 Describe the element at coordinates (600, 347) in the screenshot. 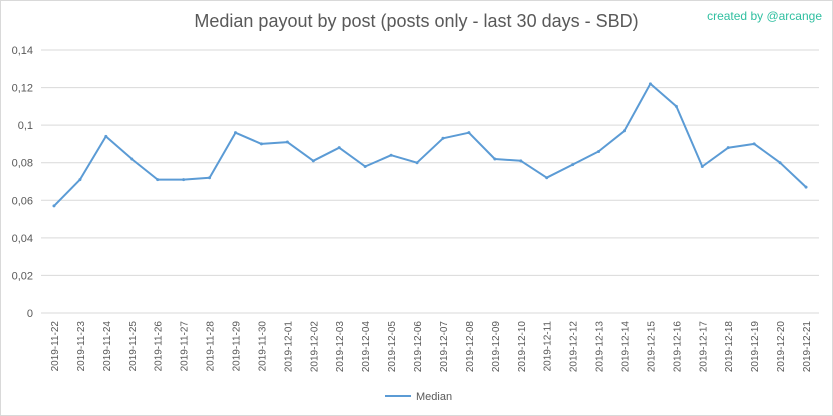

I see `x-tick-label: 2019-12-13` at that location.